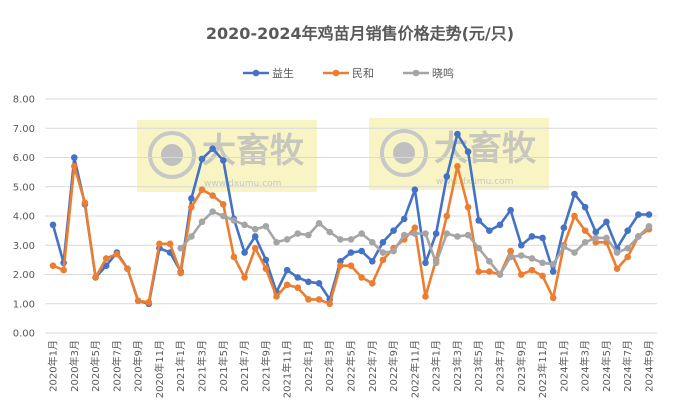 Image resolution: width=680 pixels, height=419 pixels. What do you see at coordinates (24, 129) in the screenshot?
I see `y-tick-label: 7.00` at bounding box center [24, 129].